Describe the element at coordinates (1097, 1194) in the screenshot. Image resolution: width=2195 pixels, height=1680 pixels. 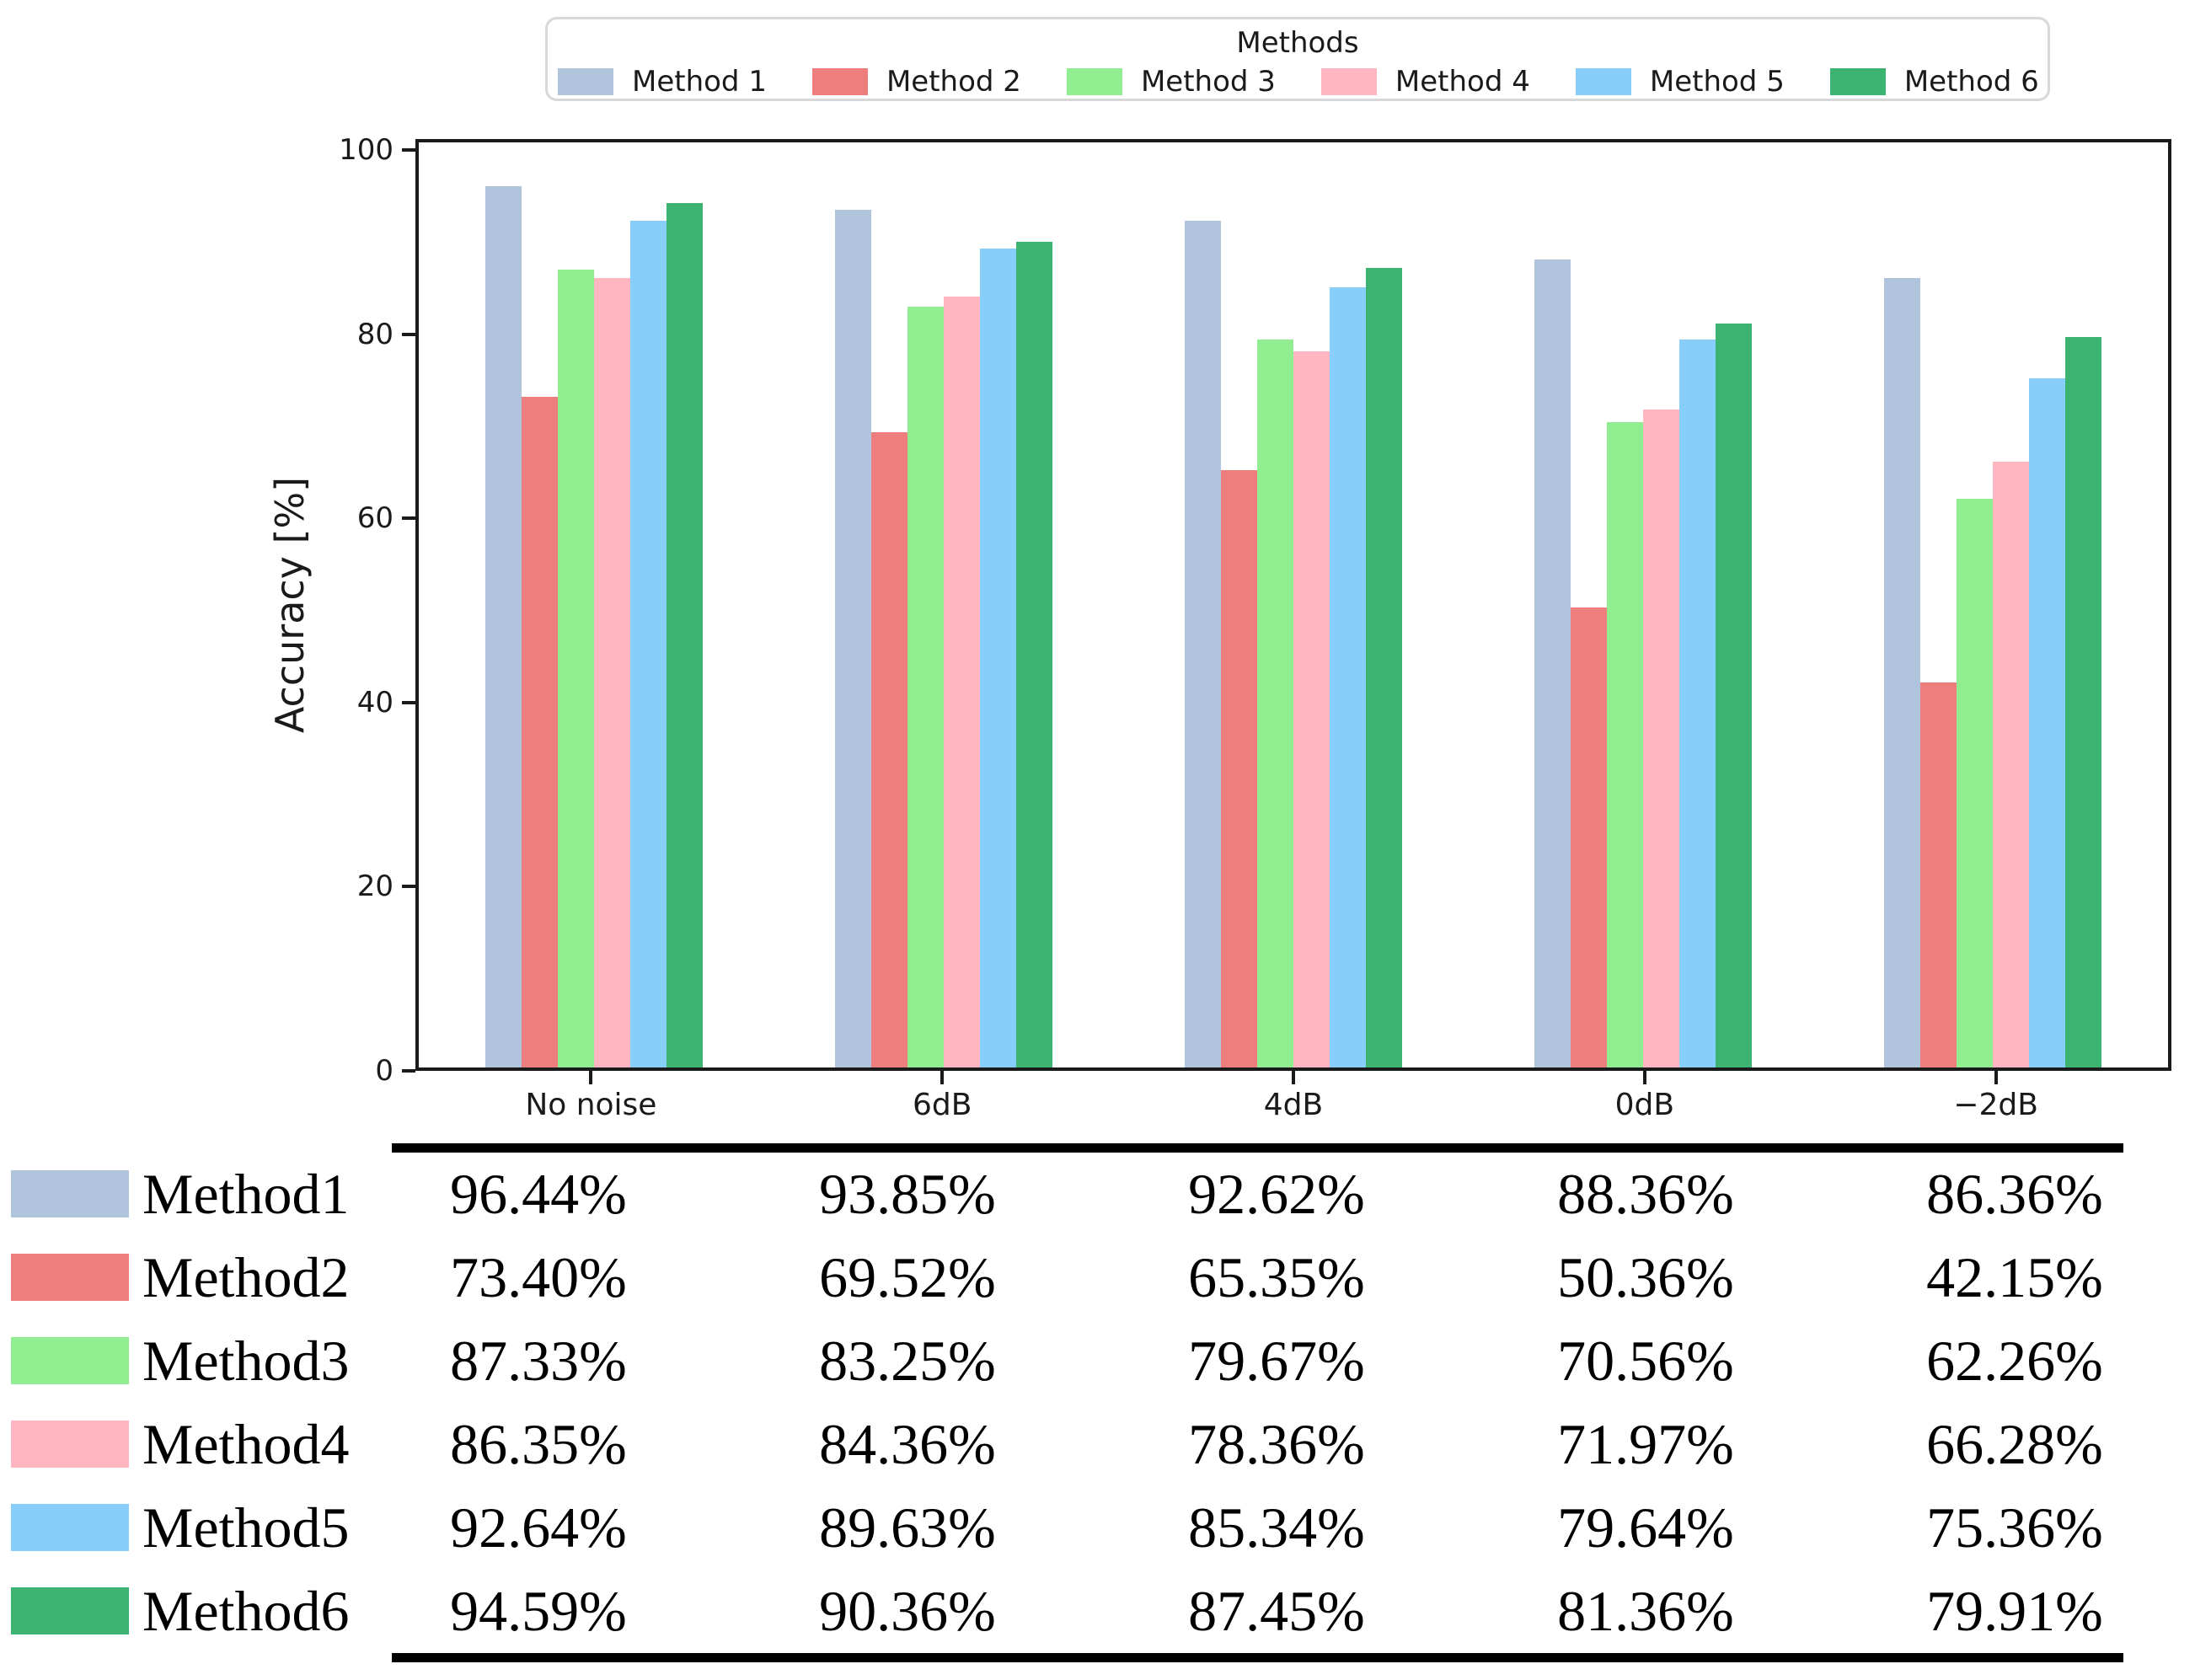
I see `table-row: Method1 96.44% 93.85% 92.62% 88.36% 86.36%` at that location.